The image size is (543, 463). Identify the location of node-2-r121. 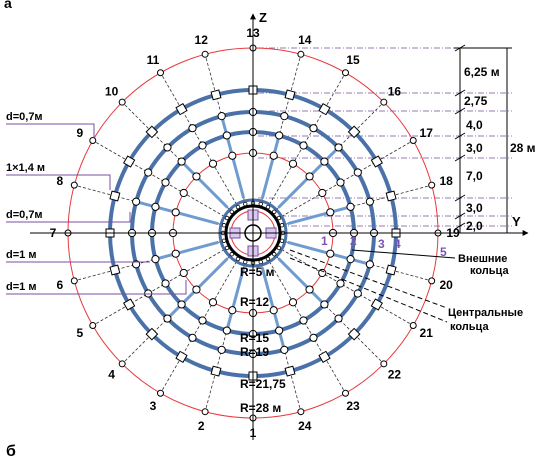
(221, 349).